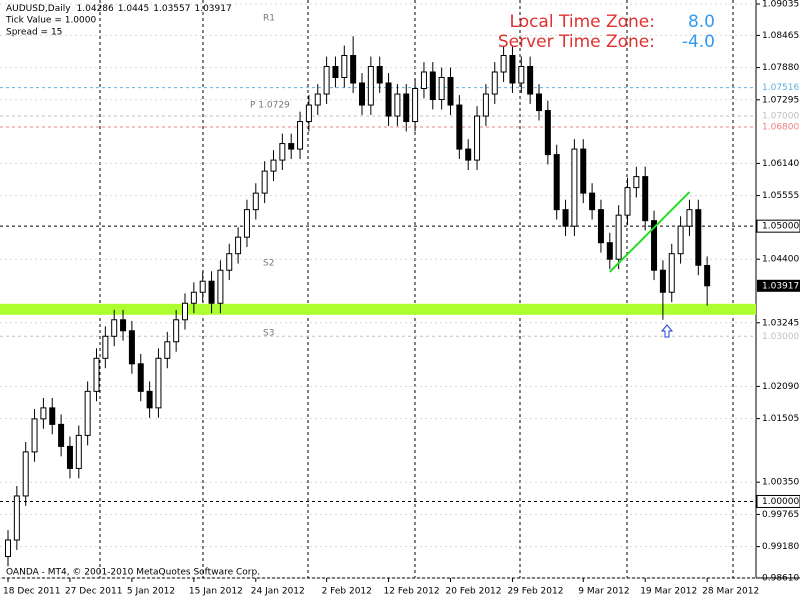 The height and width of the screenshot is (600, 800). I want to click on y-tick-label: 1.05555, so click(780, 196).